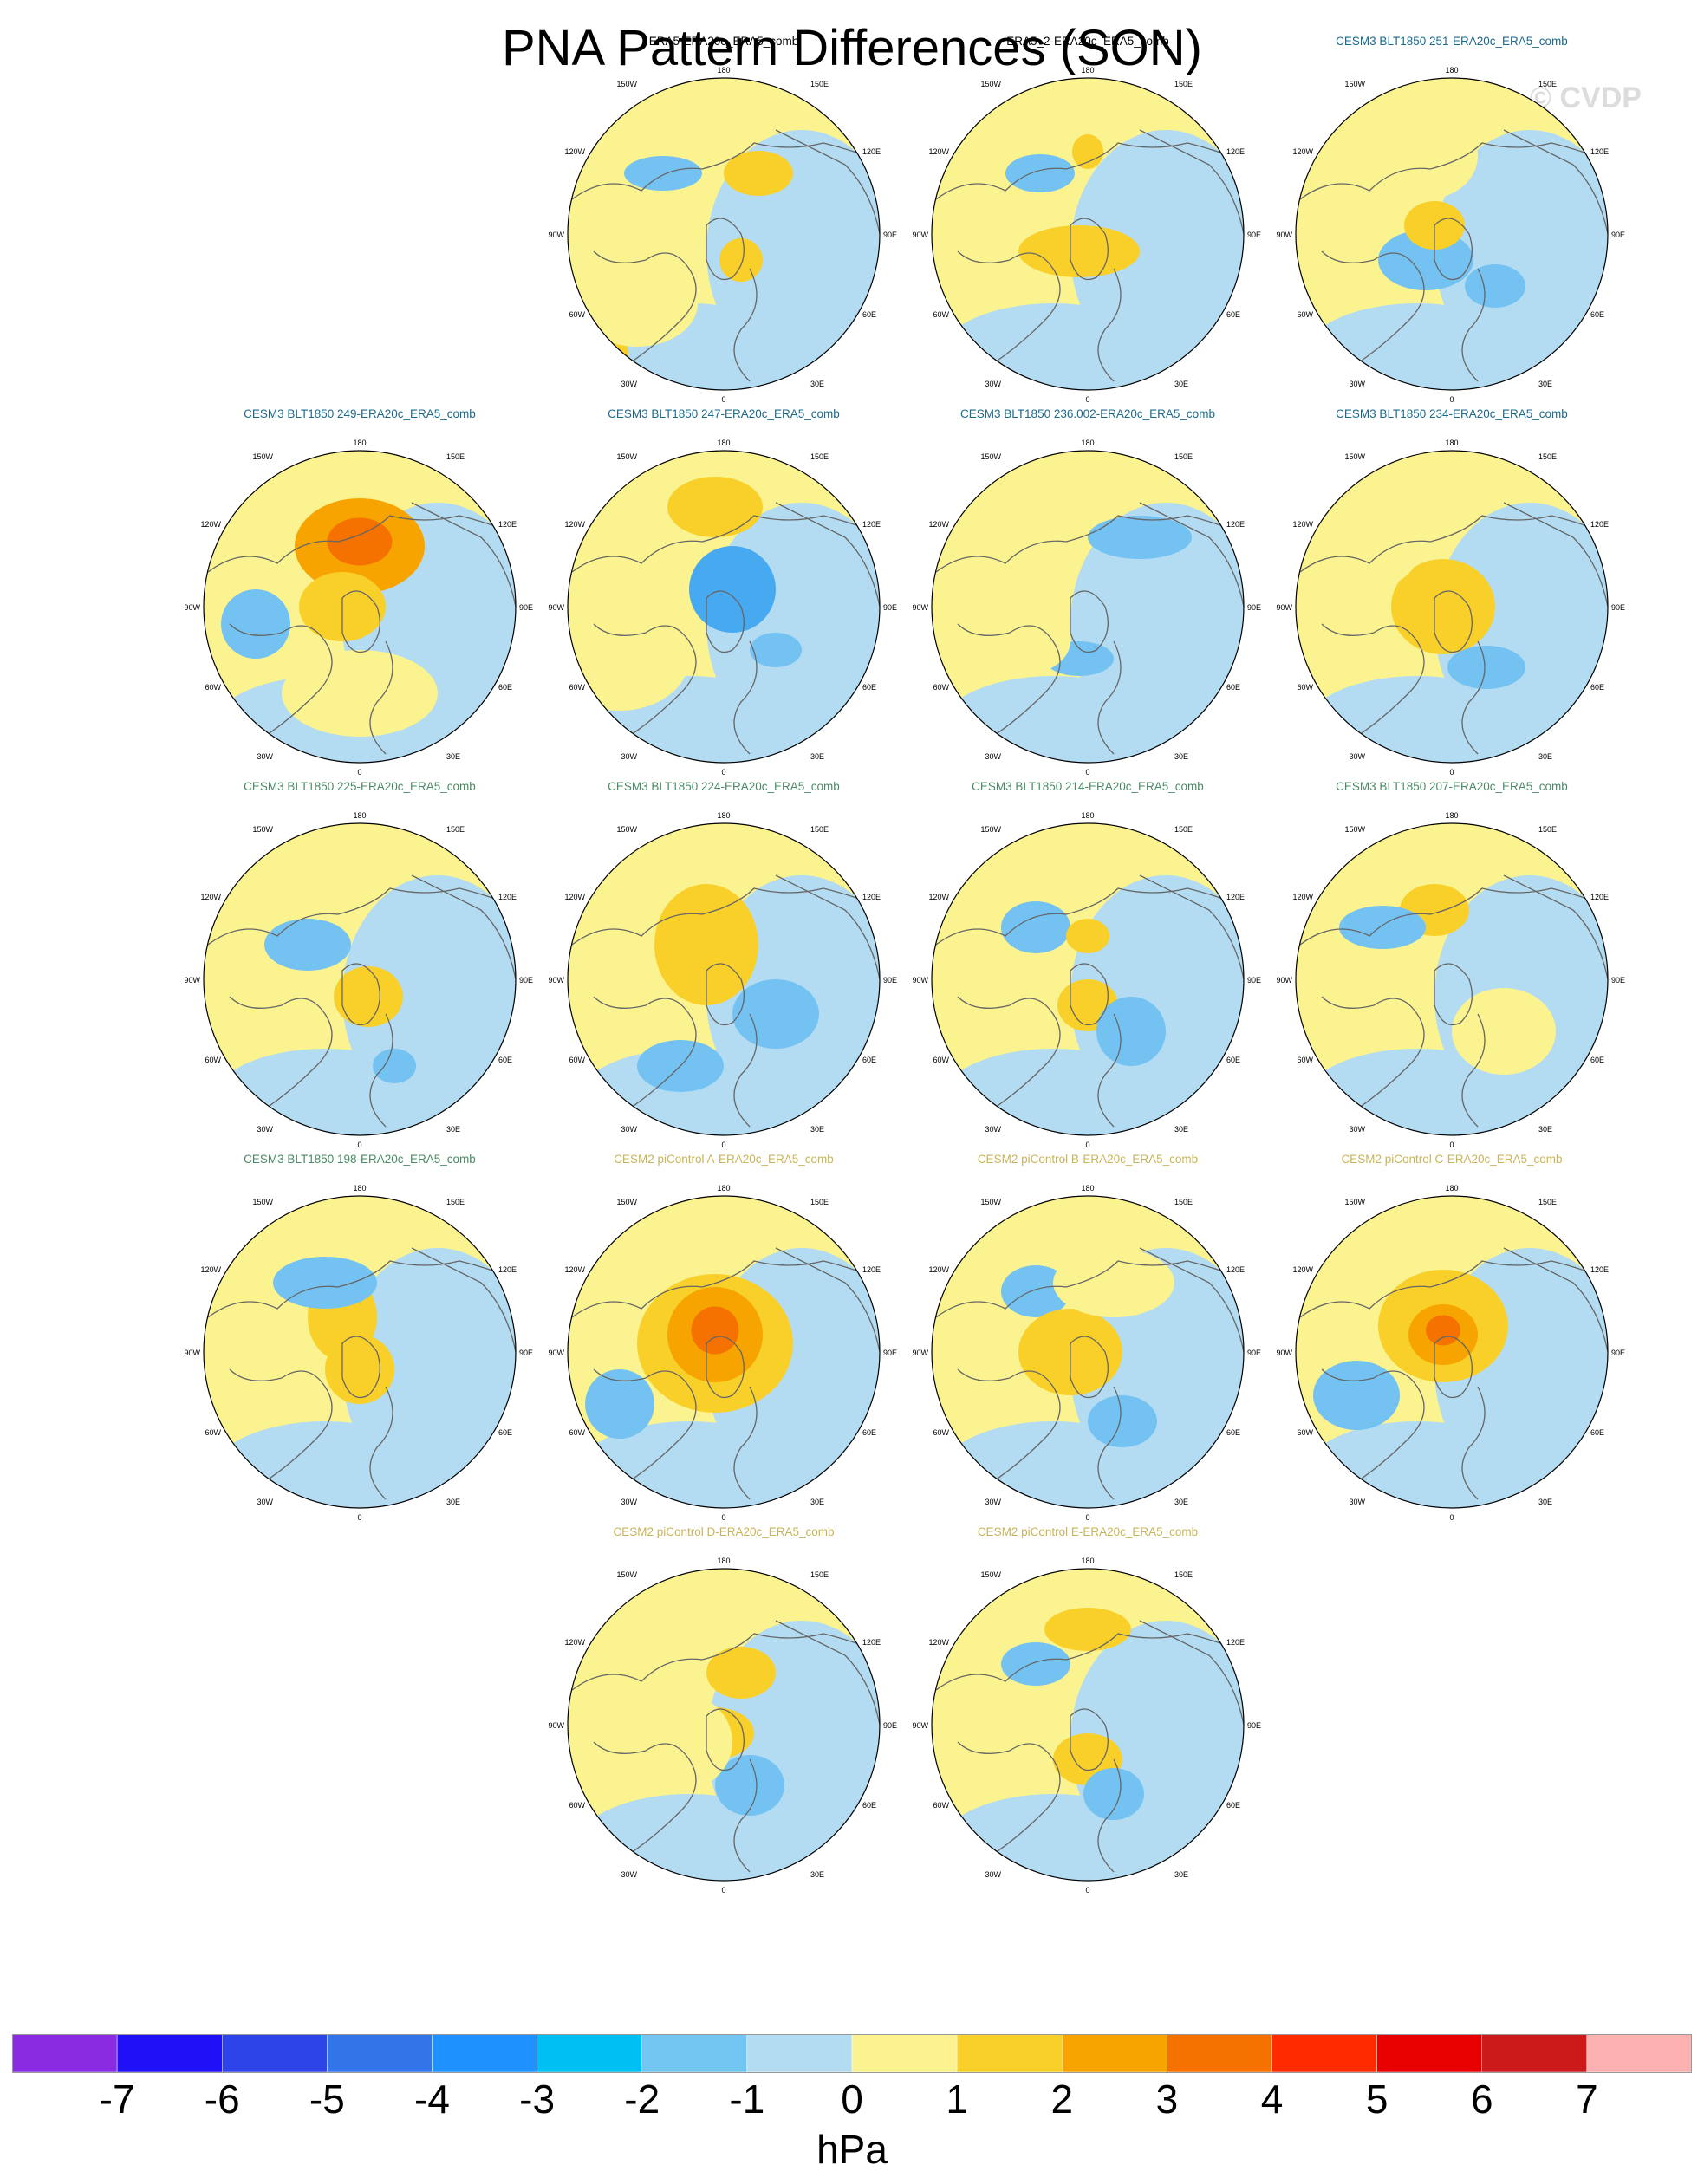 Image resolution: width=1704 pixels, height=2184 pixels. I want to click on map-panel-title: CESM3 BLT1850 251-ERA20c_ERA5_comb, so click(1452, 41).